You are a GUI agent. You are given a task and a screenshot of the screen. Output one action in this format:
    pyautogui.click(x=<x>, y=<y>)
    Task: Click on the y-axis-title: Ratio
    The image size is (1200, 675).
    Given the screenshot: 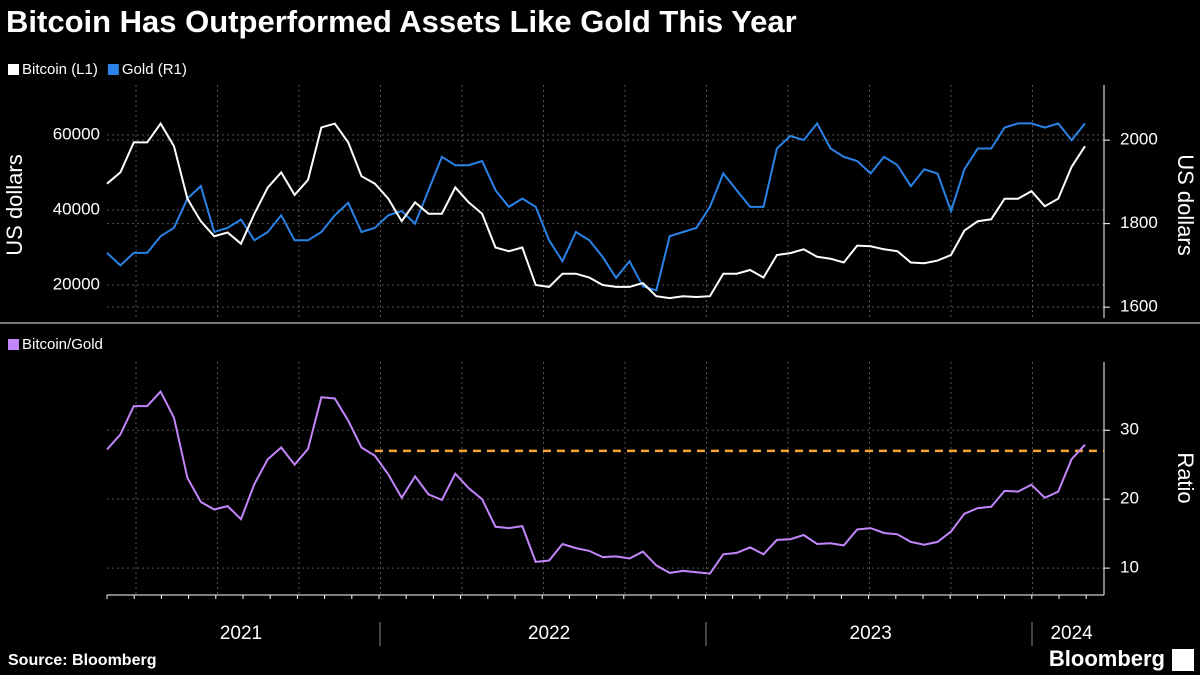 What is the action you would take?
    pyautogui.click(x=1185, y=477)
    